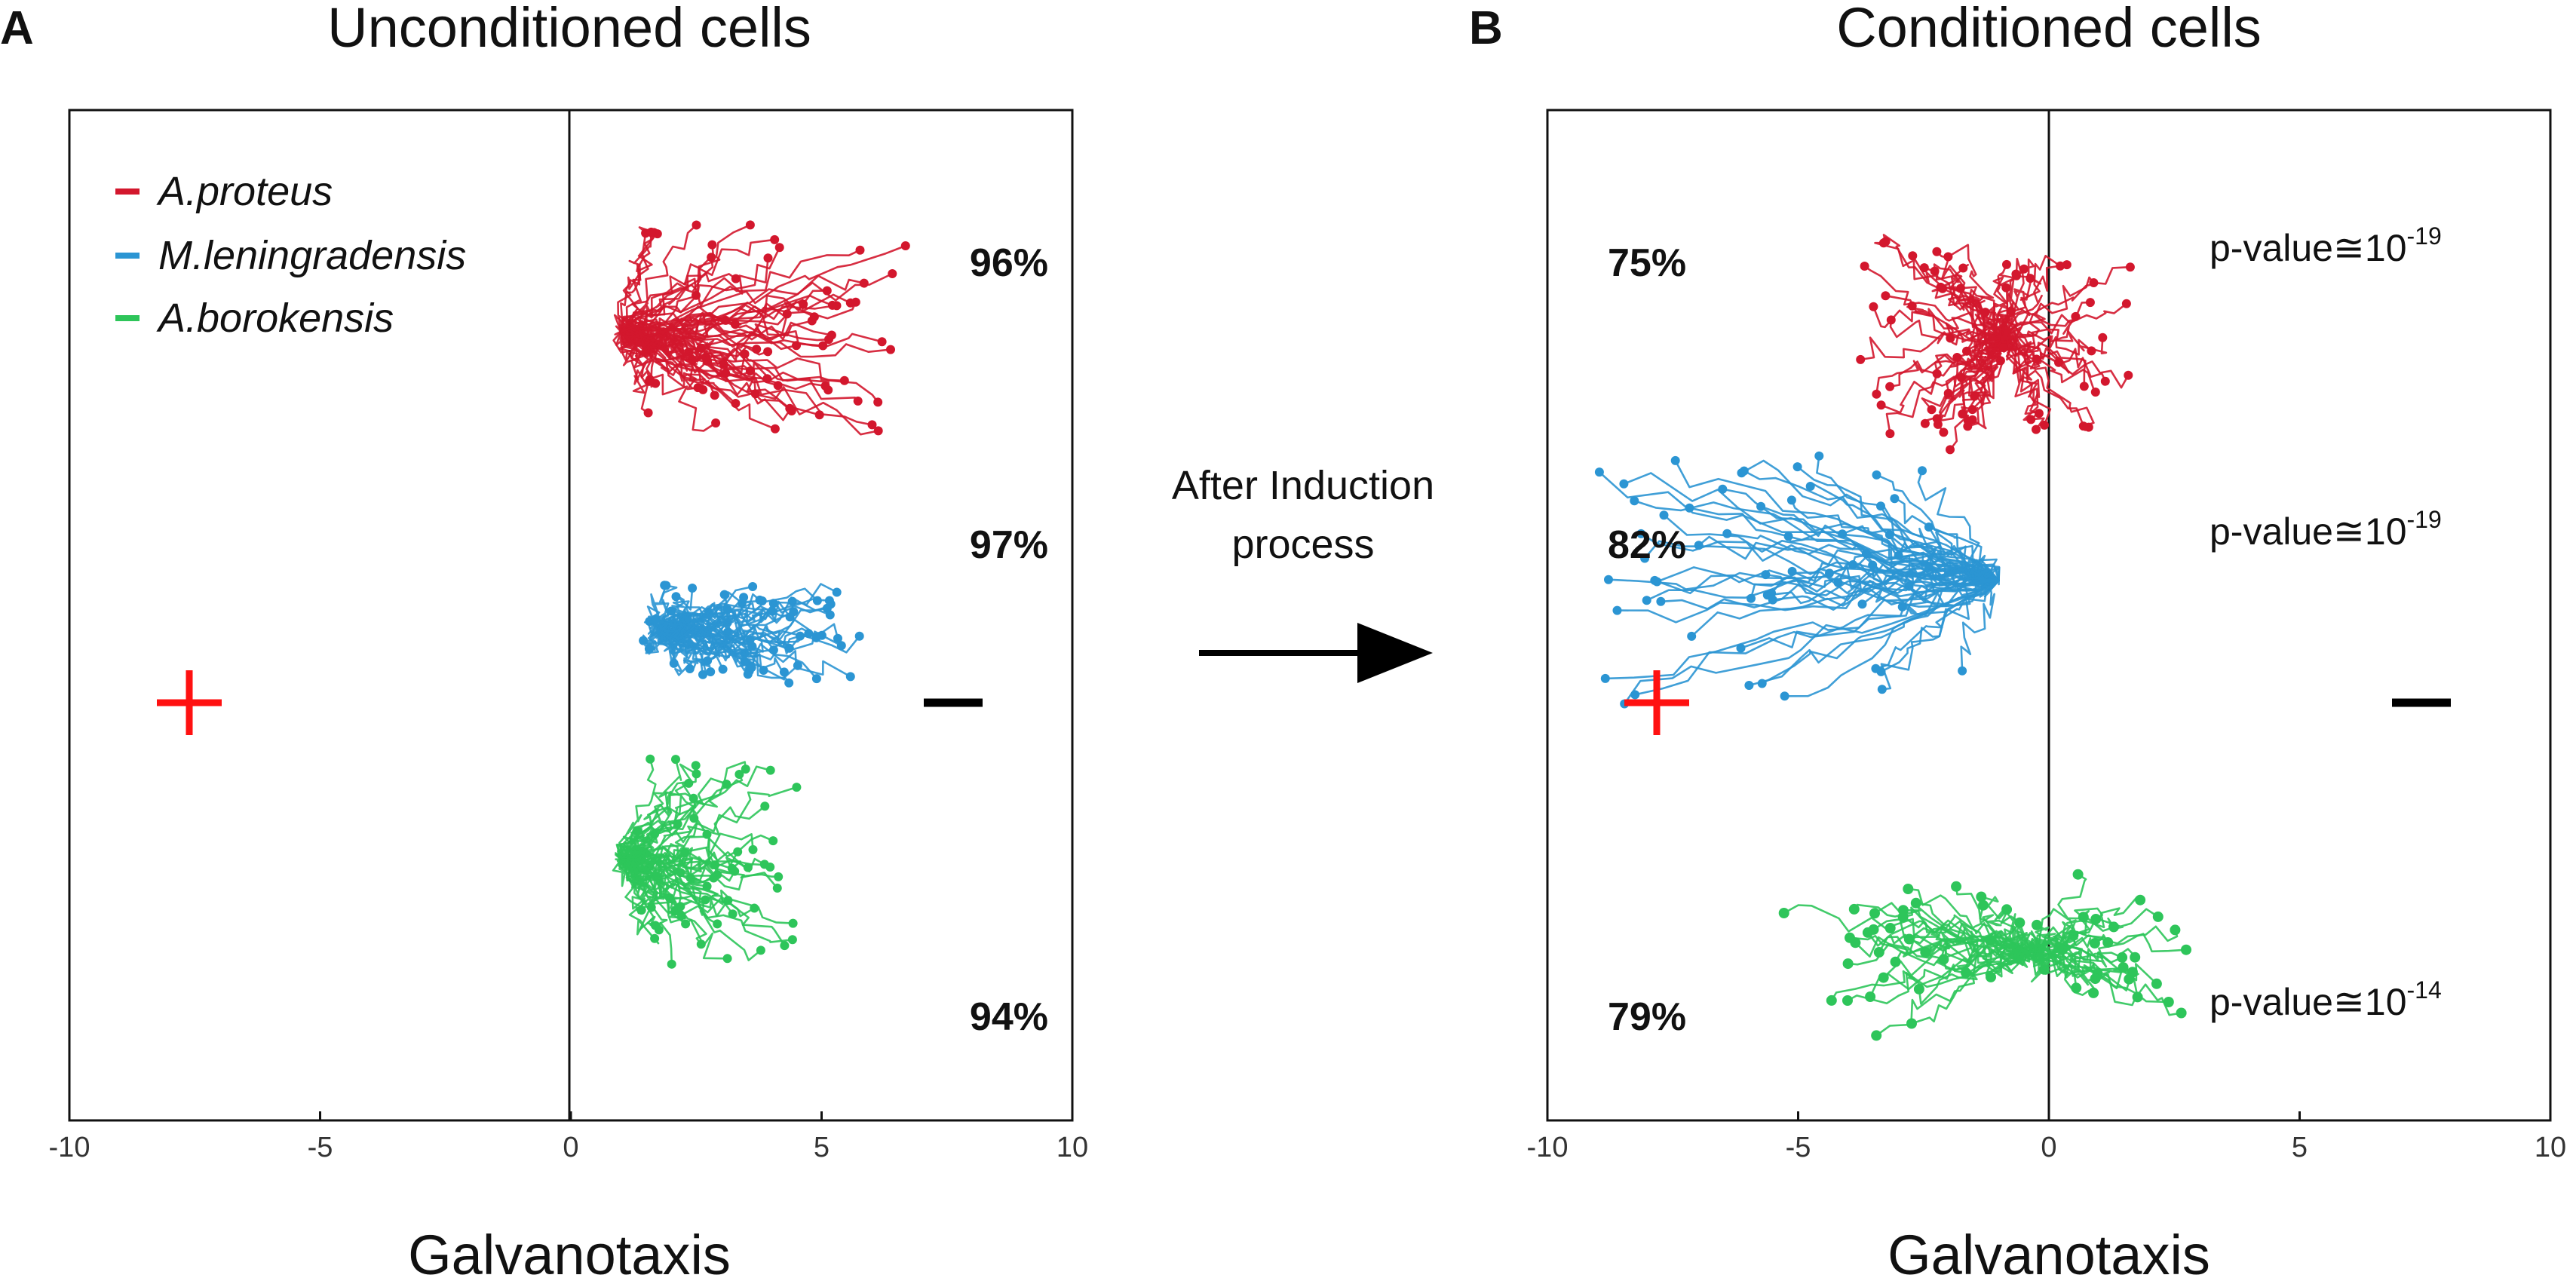 This screenshot has height=1281, width=2576. I want to click on panel-a-plus-sign, so click(189, 702).